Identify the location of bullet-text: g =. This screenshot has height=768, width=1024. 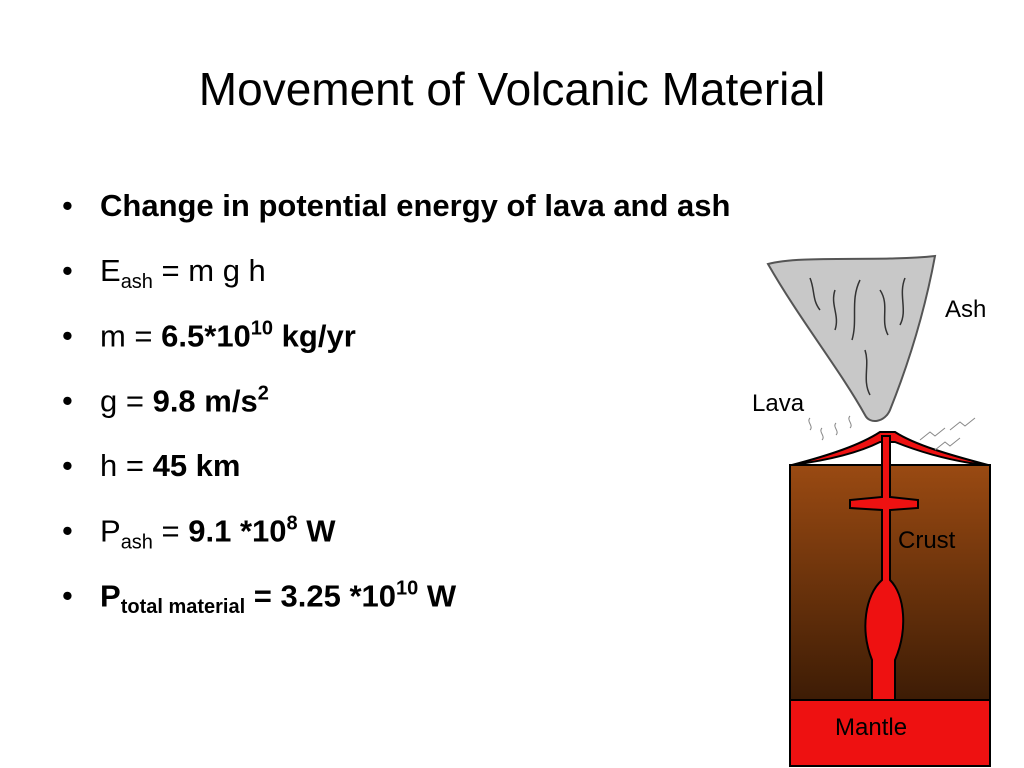
(126, 401).